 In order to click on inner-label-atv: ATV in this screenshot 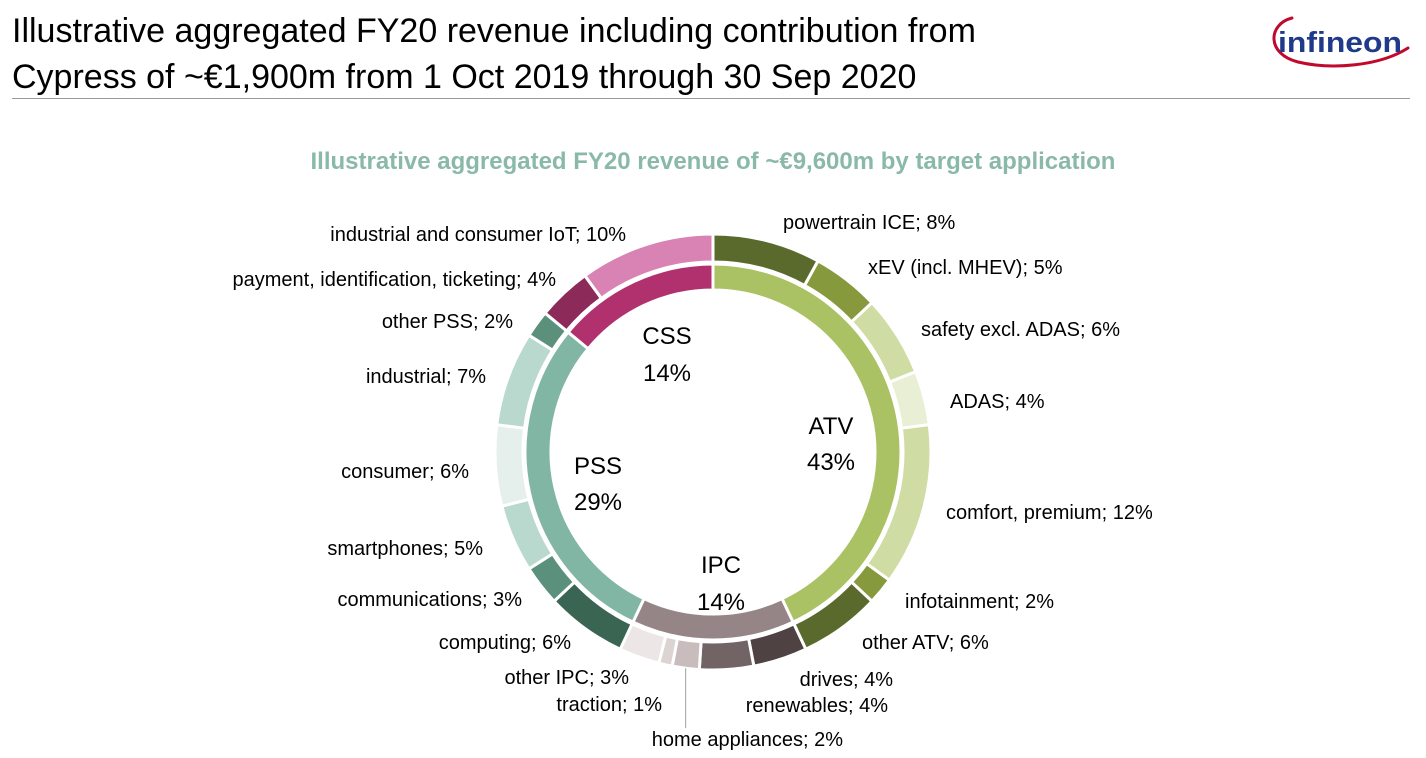, I will do `click(831, 426)`.